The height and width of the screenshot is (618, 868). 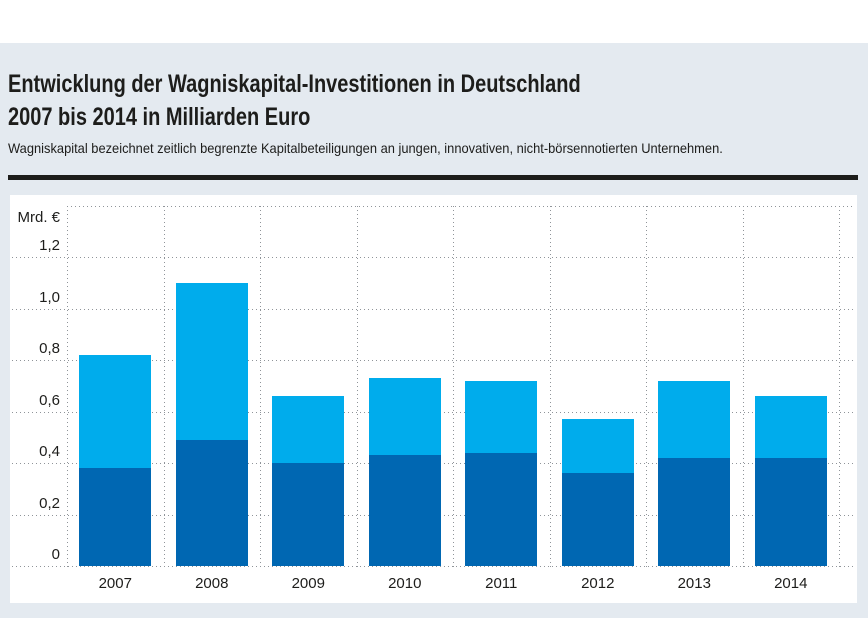 What do you see at coordinates (461, 206) in the screenshot?
I see `plot-top-gridline` at bounding box center [461, 206].